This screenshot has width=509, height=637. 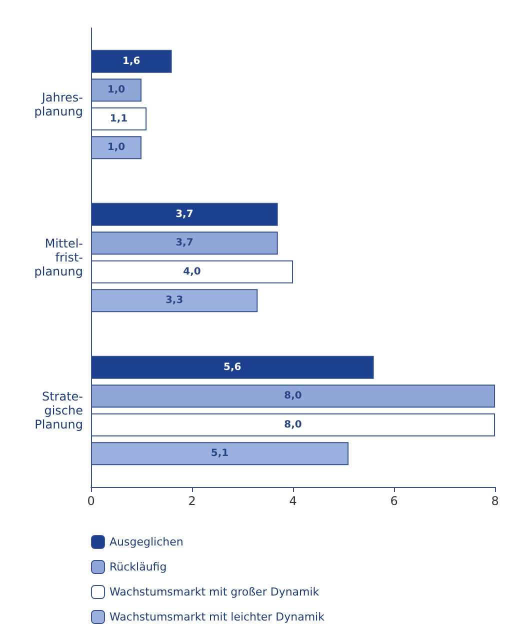 I want to click on data-label: 5,6, so click(x=233, y=367).